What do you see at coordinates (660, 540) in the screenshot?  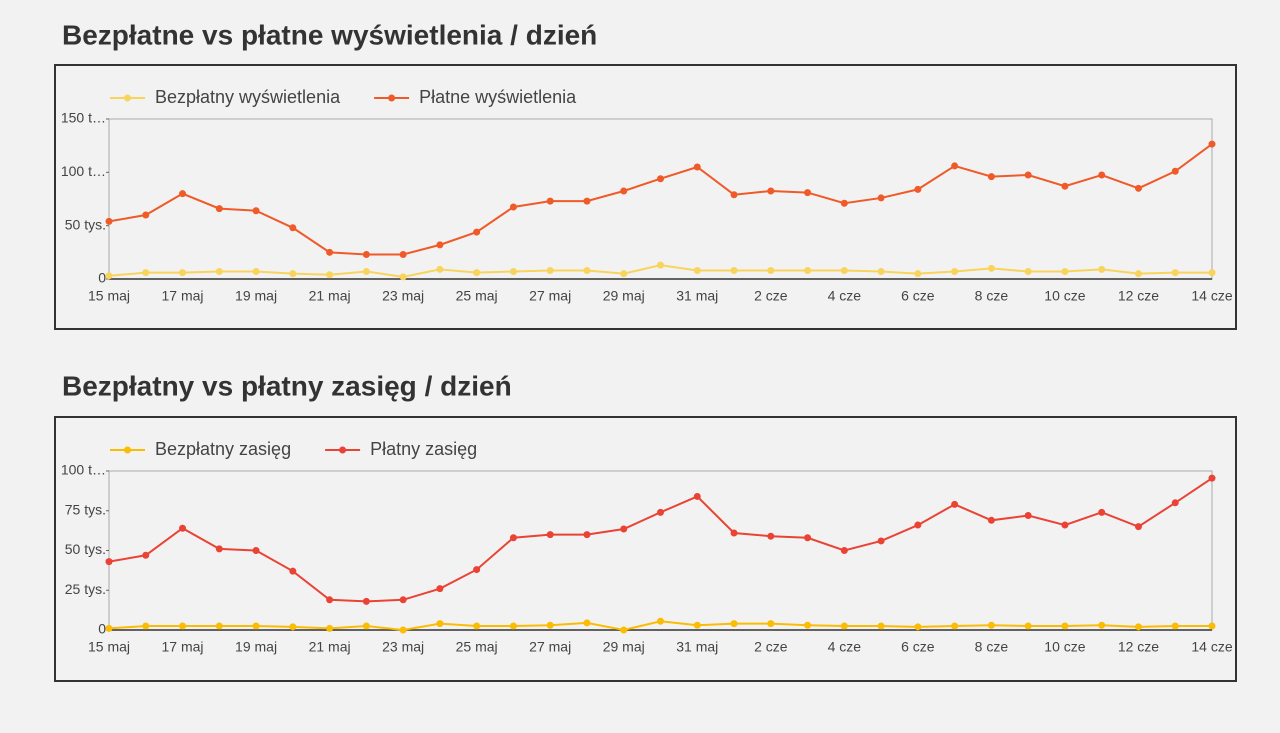 I see `series-line` at bounding box center [660, 540].